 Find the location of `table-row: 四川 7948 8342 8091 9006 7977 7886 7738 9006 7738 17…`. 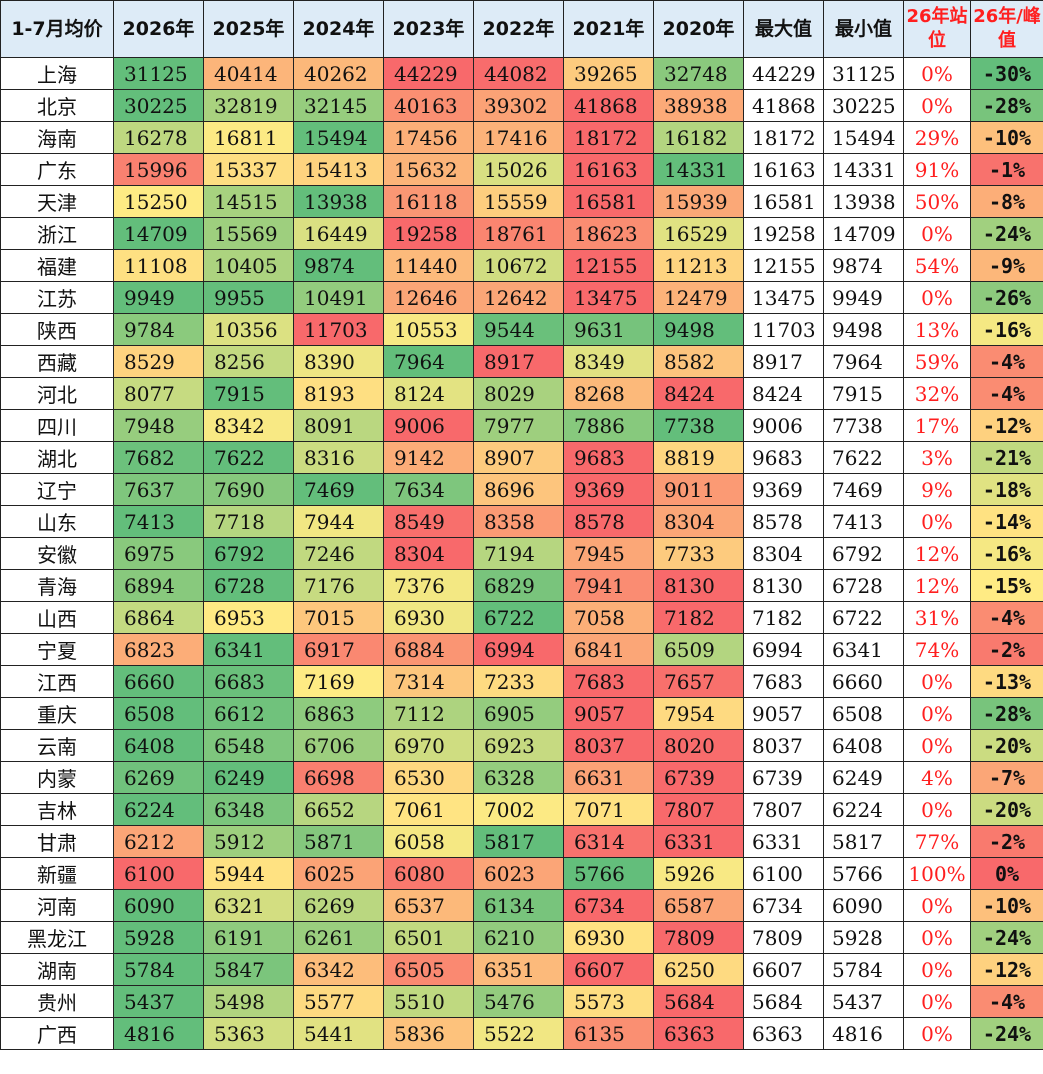

table-row: 四川 7948 8342 8091 9006 7977 7886 7738 9006 7738 17… is located at coordinates (521, 425).